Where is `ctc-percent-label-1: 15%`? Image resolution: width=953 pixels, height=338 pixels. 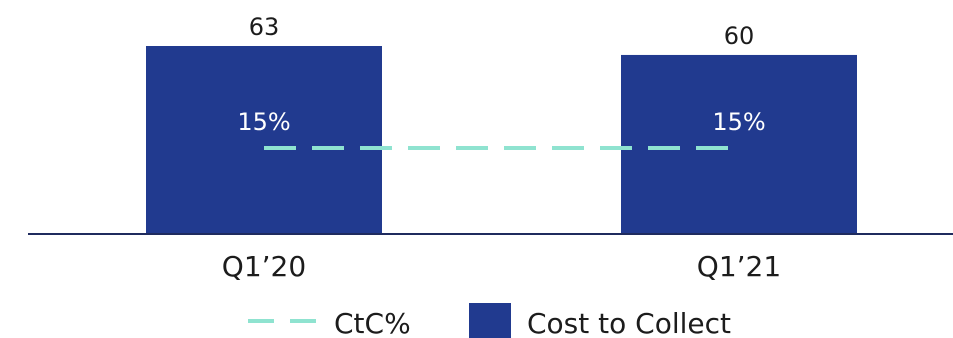 ctc-percent-label-1: 15% is located at coordinates (263, 122).